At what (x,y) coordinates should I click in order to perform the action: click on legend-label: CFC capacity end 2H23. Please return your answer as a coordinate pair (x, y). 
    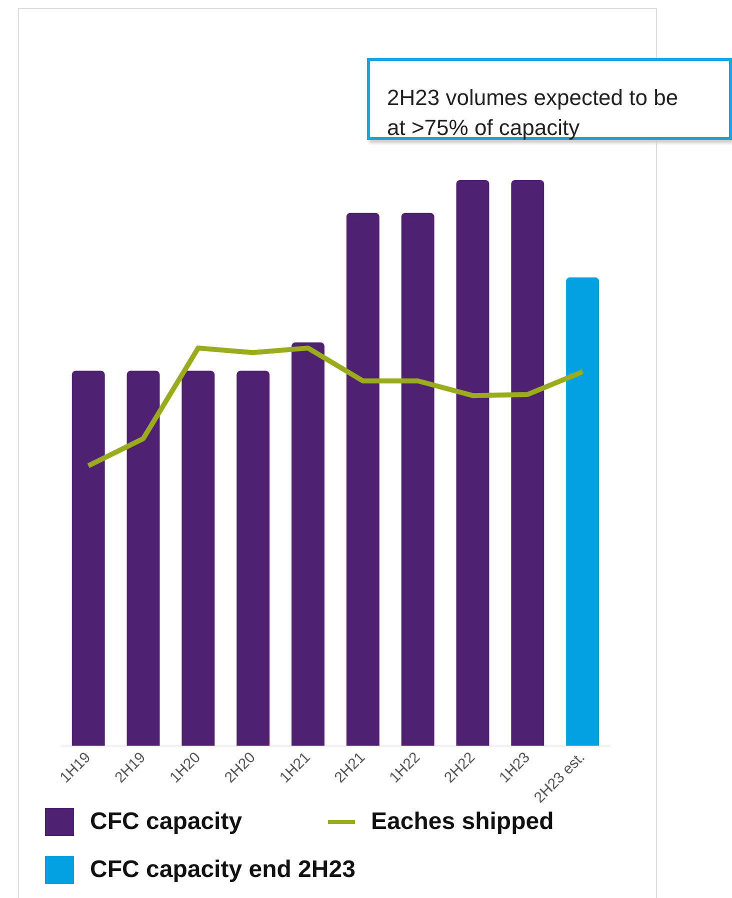
    Looking at the image, I should click on (223, 870).